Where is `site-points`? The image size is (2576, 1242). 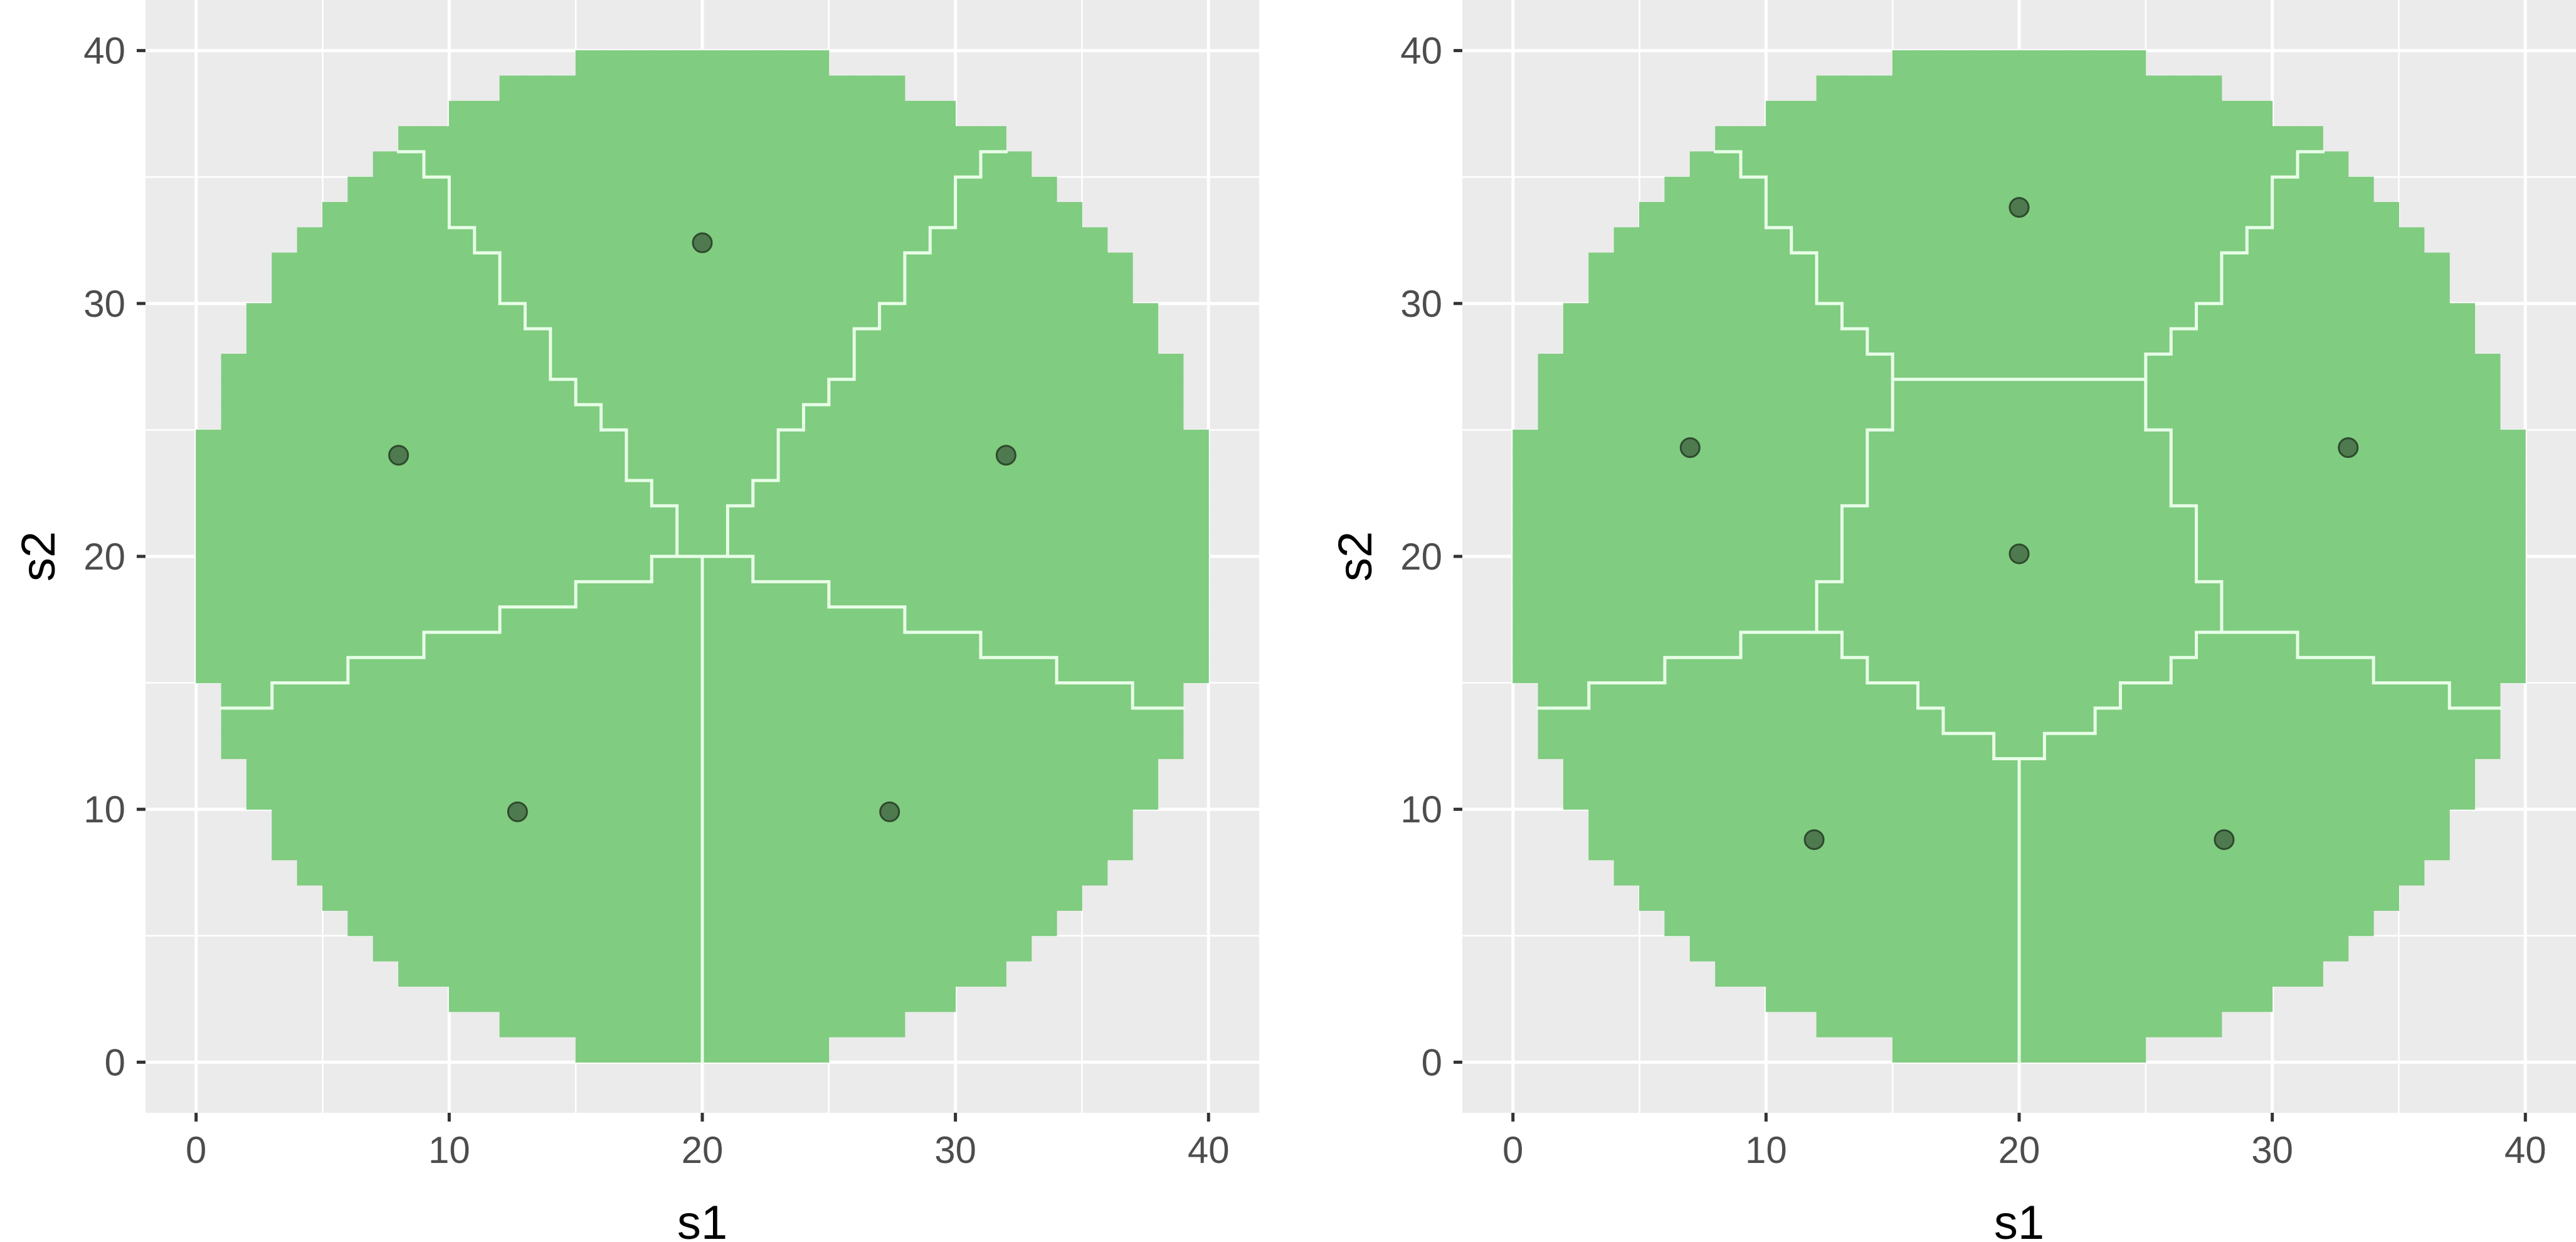
site-points is located at coordinates (2019, 524).